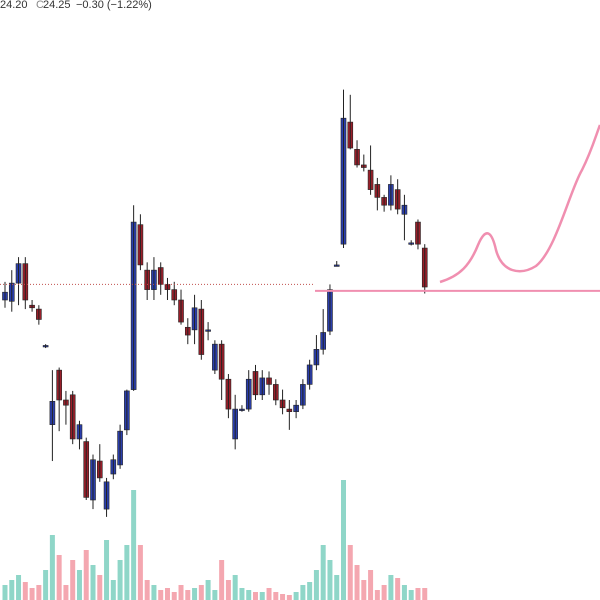  I want to click on header-close-label: C, so click(40, 5).